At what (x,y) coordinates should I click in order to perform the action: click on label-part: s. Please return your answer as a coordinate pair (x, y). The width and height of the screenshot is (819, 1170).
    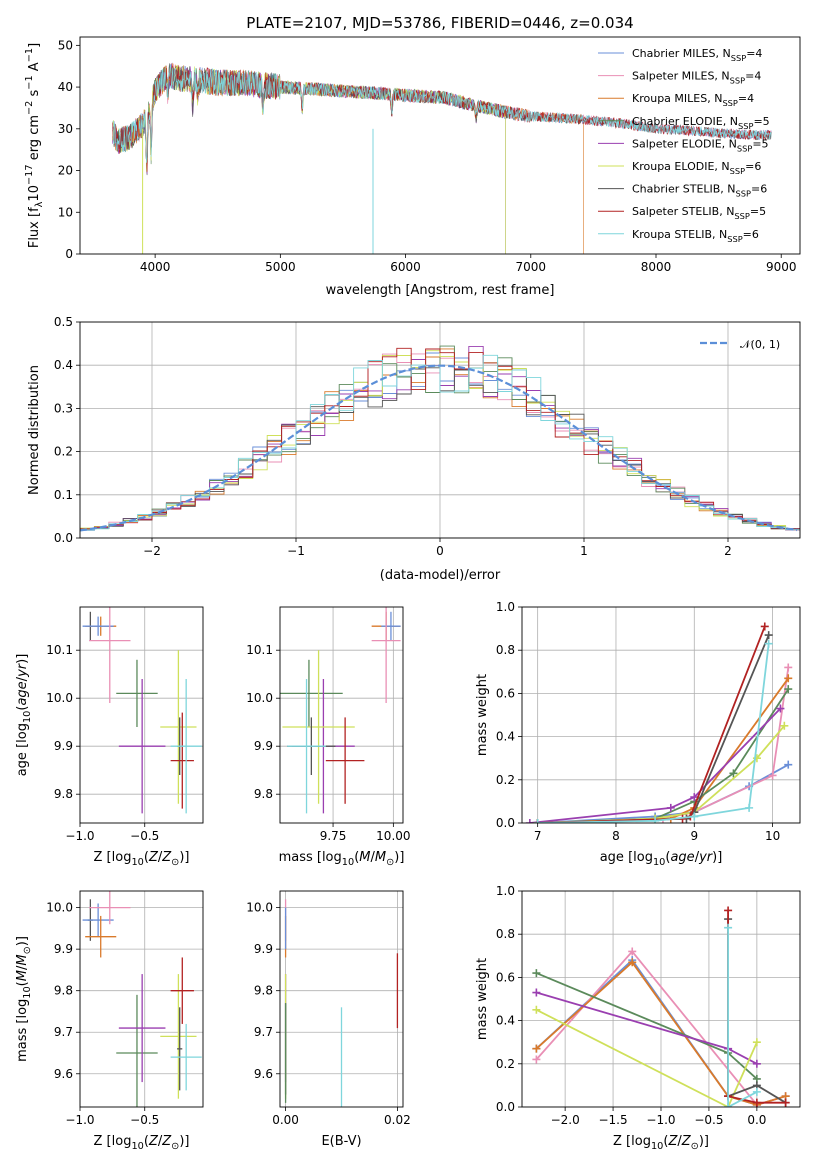
    Looking at the image, I should click on (34, 94).